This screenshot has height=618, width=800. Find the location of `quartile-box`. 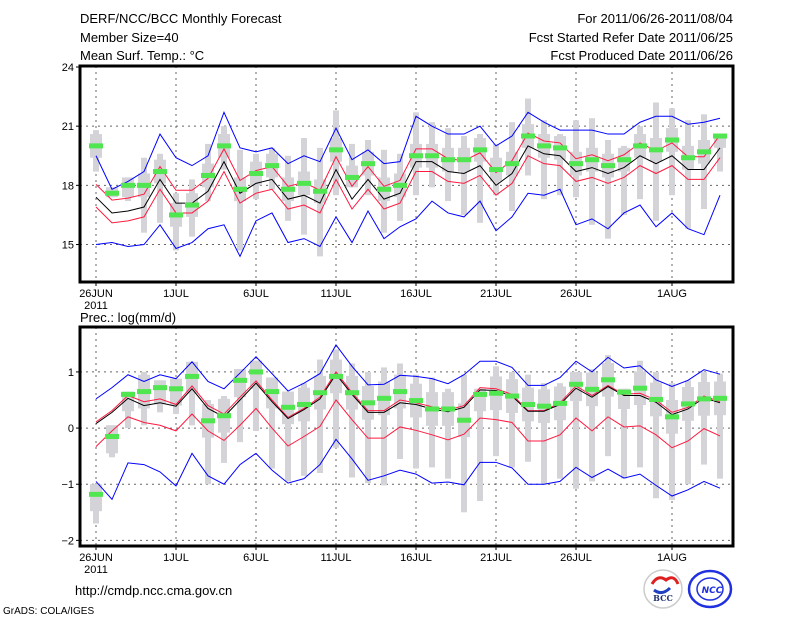

quartile-box is located at coordinates (720, 142).